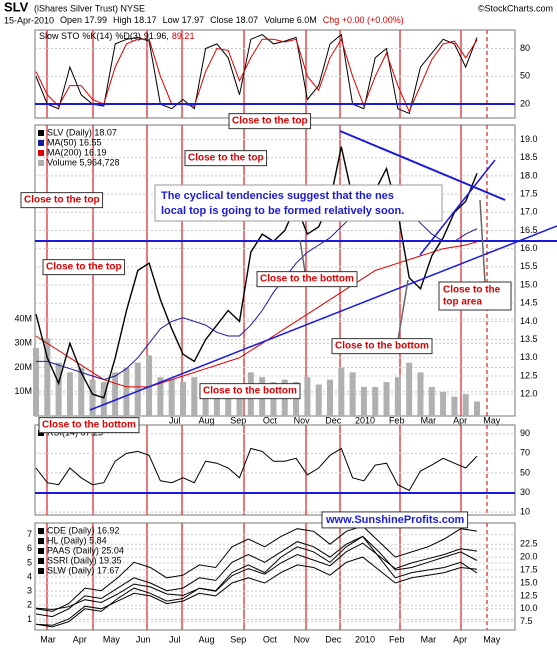 The width and height of the screenshot is (557, 650). What do you see at coordinates (184, 20) in the screenshot?
I see `quote-item: Low 17.97` at bounding box center [184, 20].